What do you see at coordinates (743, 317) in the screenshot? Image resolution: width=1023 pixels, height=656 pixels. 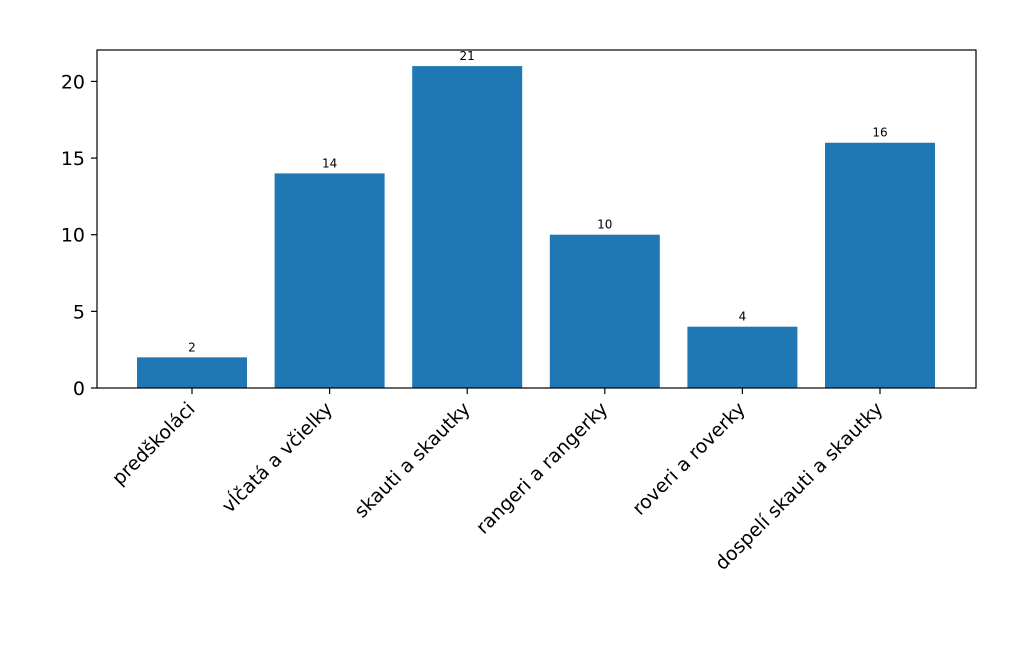 I see `data-label-4: 4` at bounding box center [743, 317].